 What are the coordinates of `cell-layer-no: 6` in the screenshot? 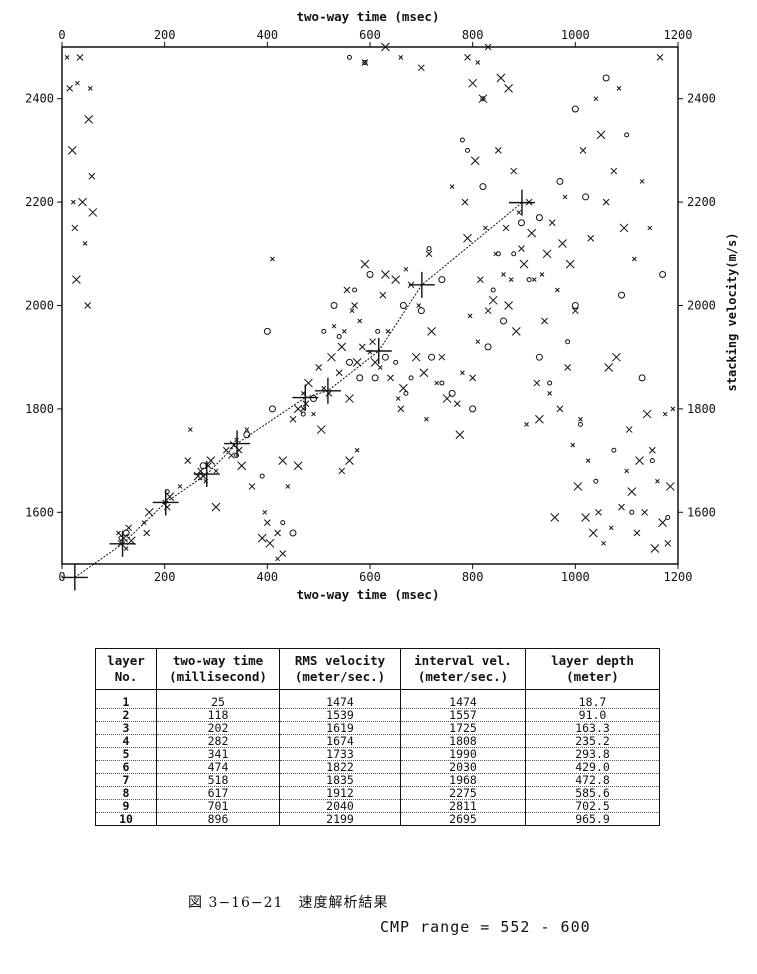 It's located at (126, 767).